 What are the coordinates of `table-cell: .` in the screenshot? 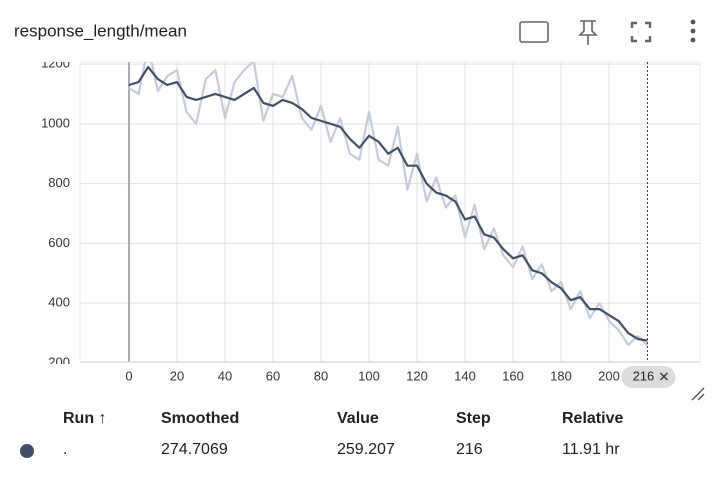 It's located at (65, 449).